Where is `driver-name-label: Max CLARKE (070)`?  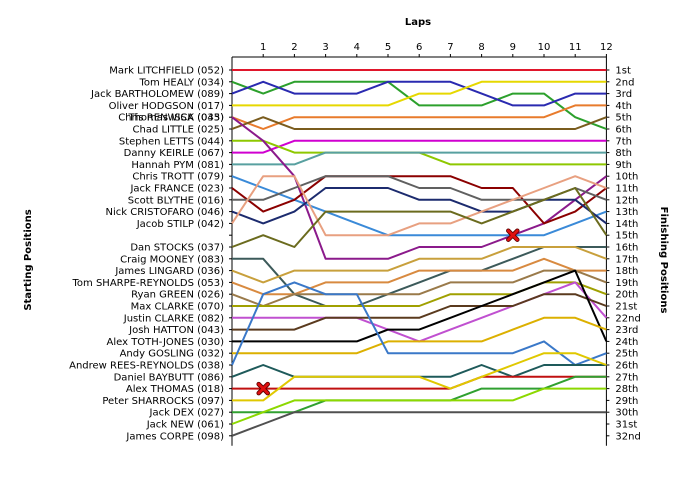
driver-name-label: Max CLARKE (070) is located at coordinates (177, 307).